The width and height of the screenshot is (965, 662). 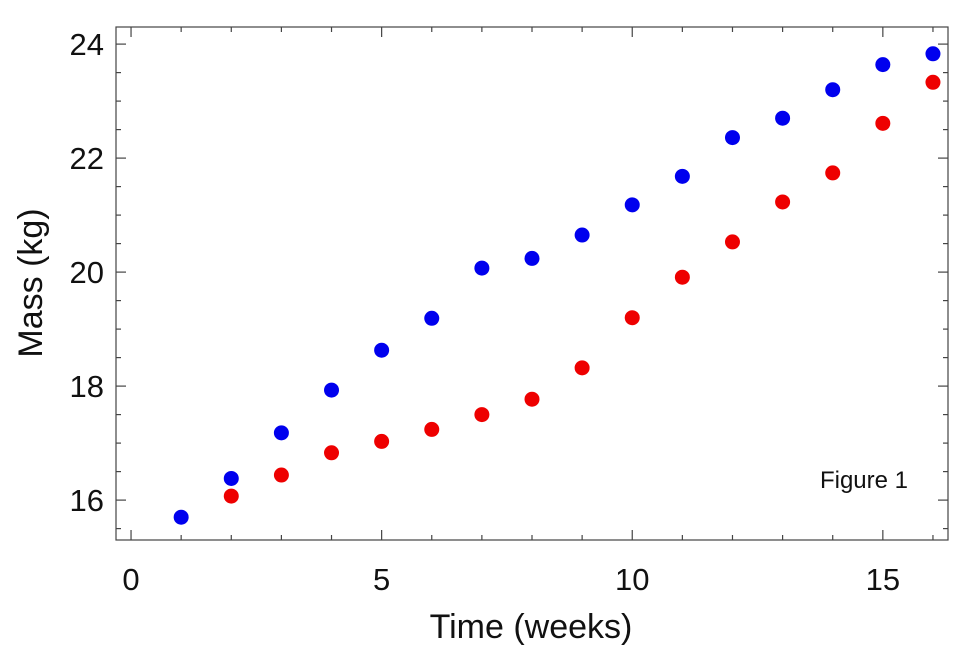 I want to click on x-axis-label: Time (weeks), so click(x=531, y=627).